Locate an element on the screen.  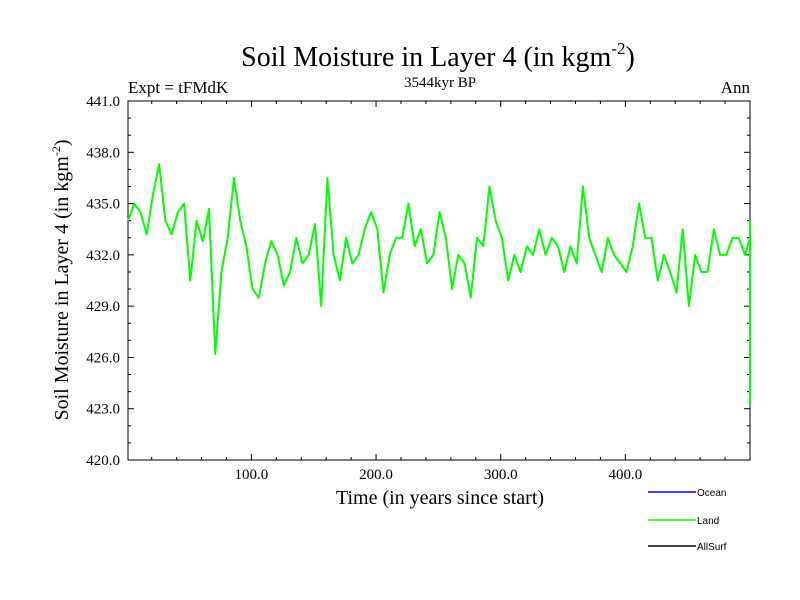
y-tick-label: 435.0 is located at coordinates (103, 205).